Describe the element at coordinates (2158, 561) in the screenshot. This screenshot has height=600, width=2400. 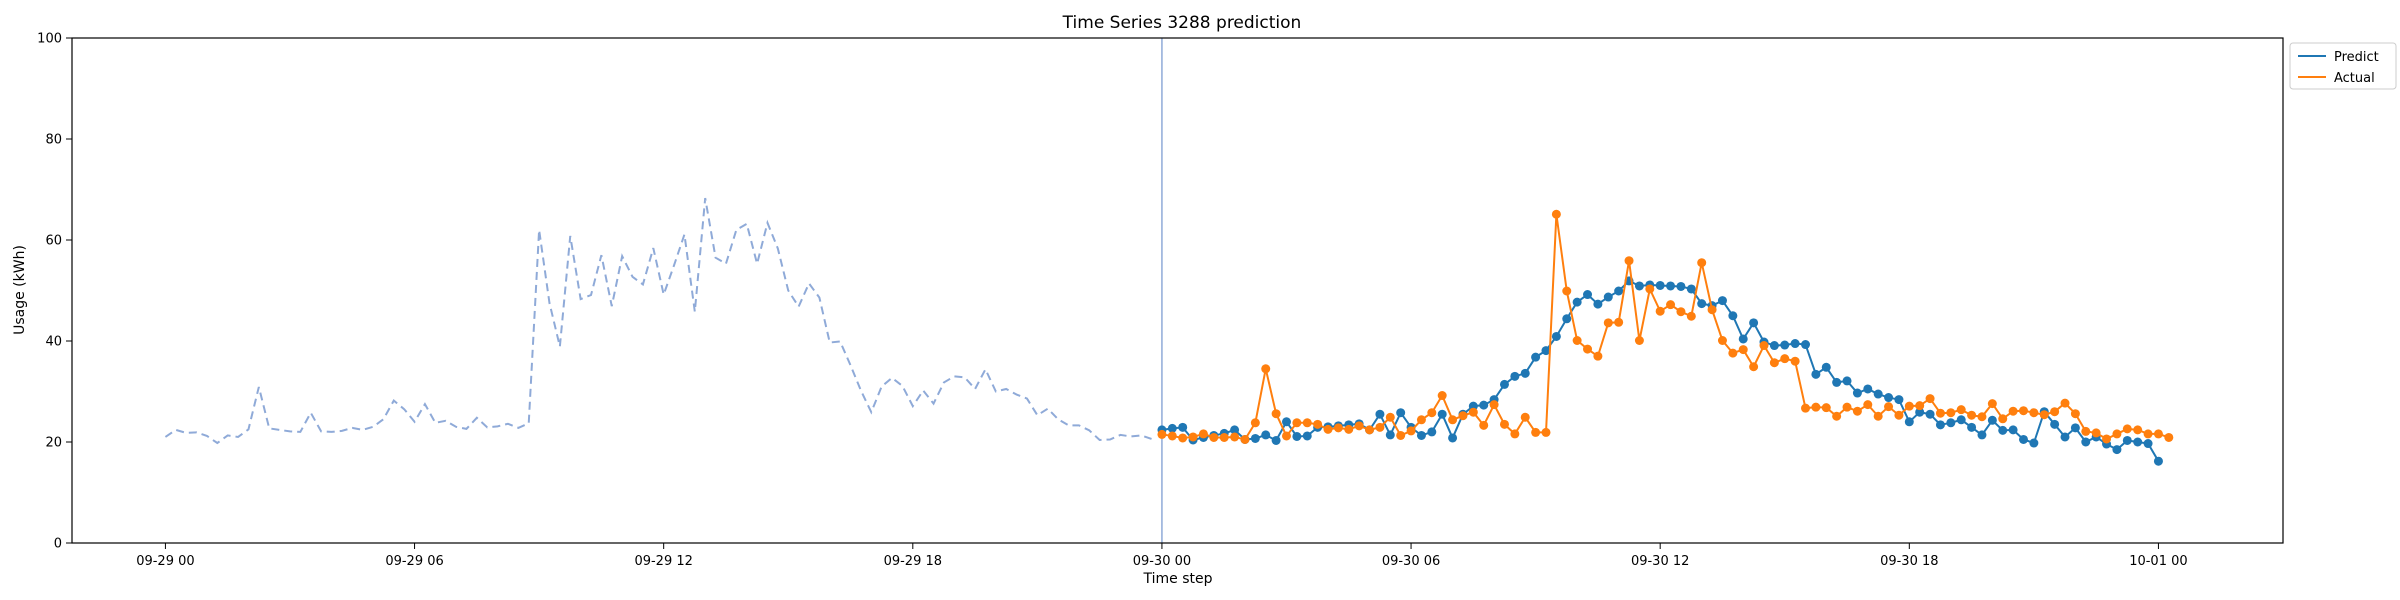
I see `x-tick-label: 10-01 00` at that location.